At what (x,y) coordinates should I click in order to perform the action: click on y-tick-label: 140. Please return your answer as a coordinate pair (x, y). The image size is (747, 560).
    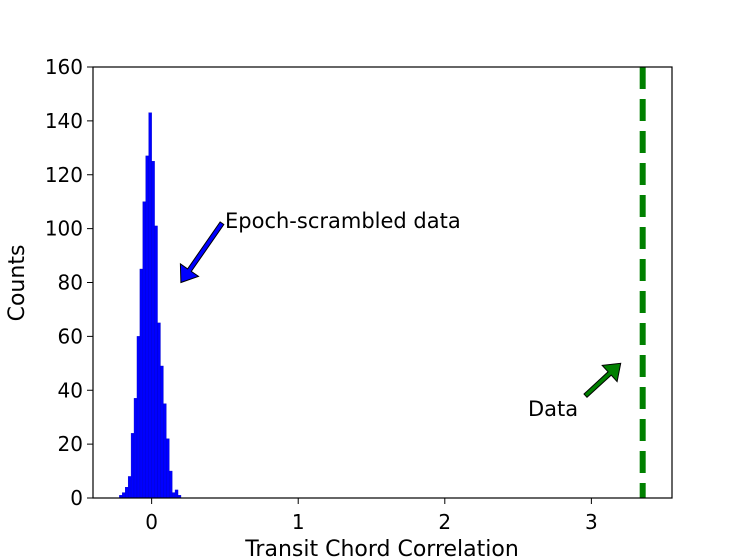
    Looking at the image, I should click on (64, 121).